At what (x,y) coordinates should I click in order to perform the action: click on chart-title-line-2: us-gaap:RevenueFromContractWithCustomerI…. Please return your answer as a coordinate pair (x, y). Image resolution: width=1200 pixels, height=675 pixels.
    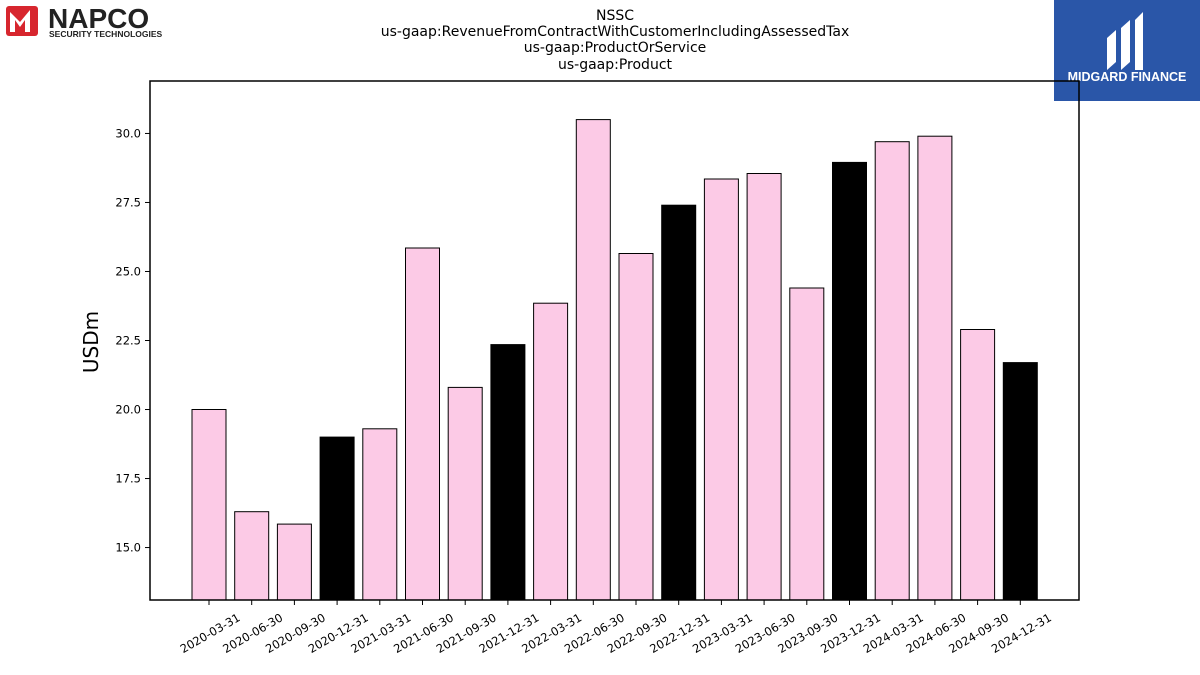
    Looking at the image, I should click on (615, 32).